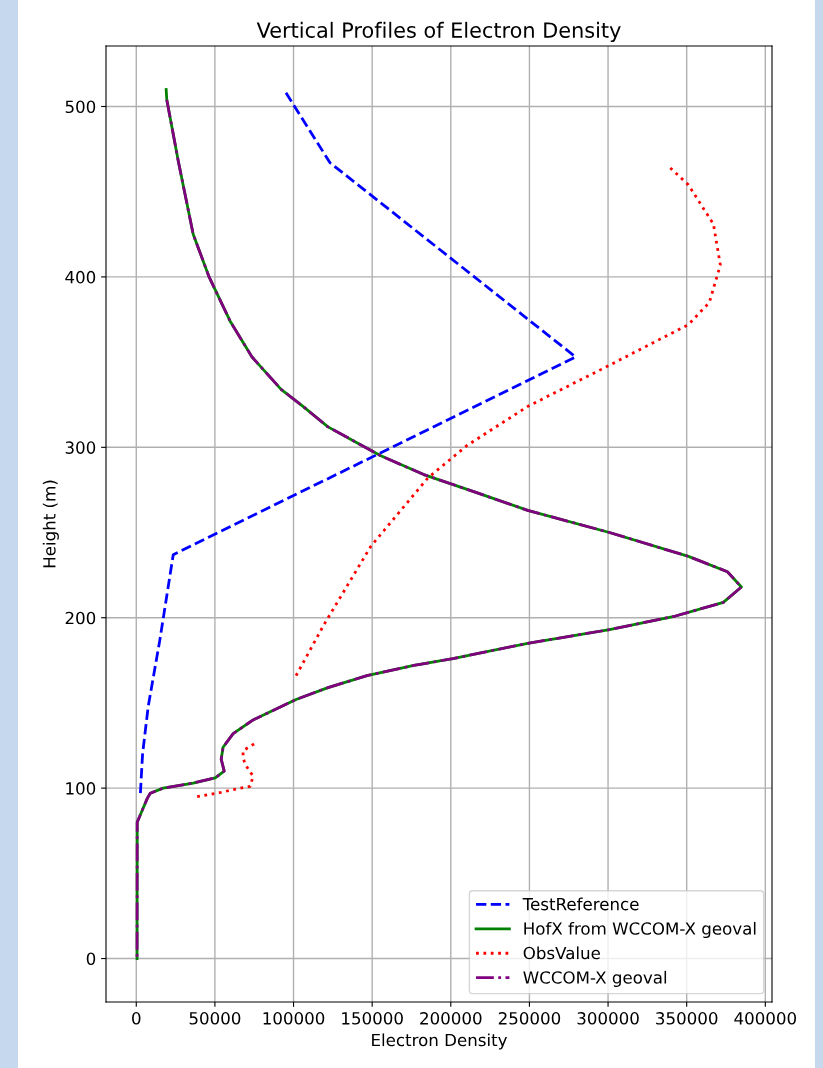 The image size is (823, 1068). I want to click on y-axis-title: Height (m), so click(50, 524).